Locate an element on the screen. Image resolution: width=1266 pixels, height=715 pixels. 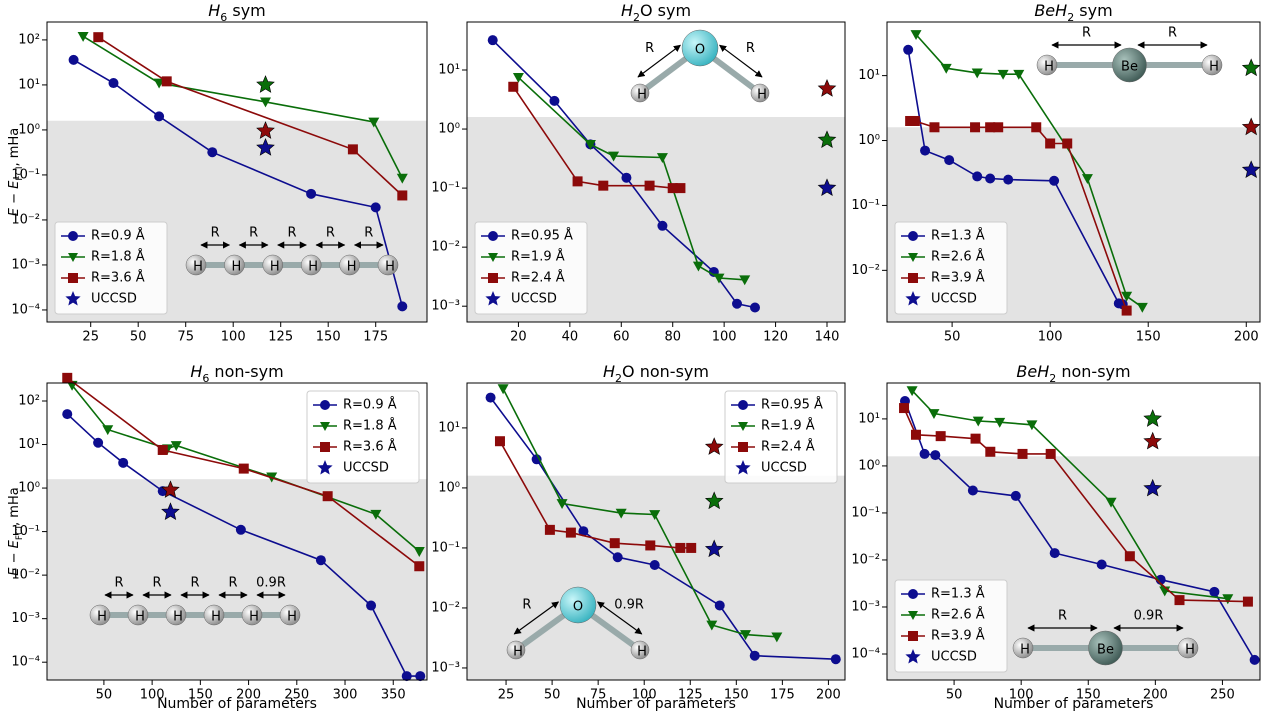
title-part: non-sym is located at coordinates (1093, 371).